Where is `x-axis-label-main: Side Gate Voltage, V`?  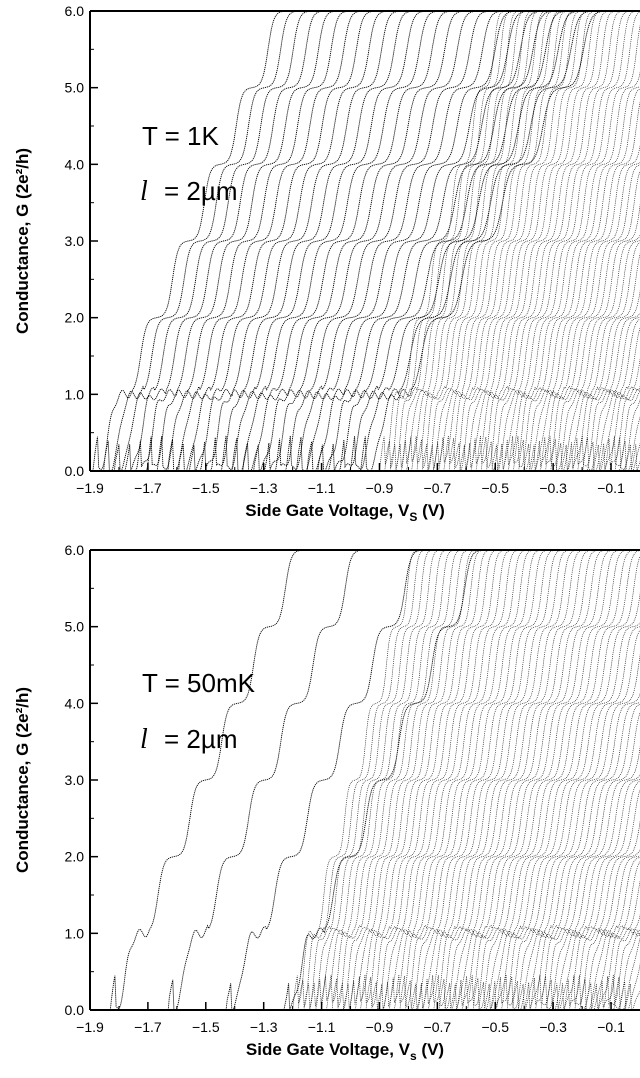
x-axis-label-main: Side Gate Voltage, V is located at coordinates (328, 1049).